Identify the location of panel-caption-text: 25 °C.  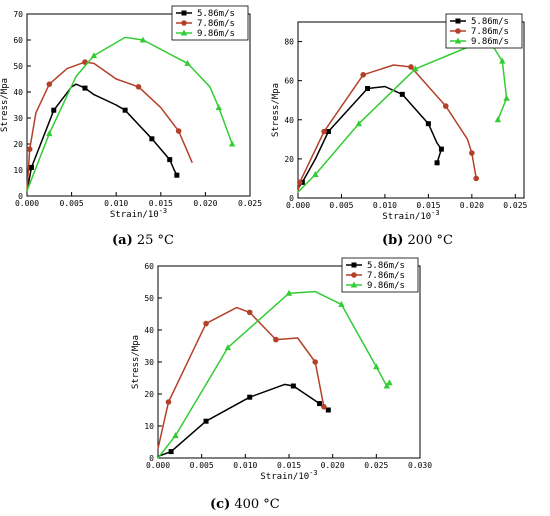
(153, 240).